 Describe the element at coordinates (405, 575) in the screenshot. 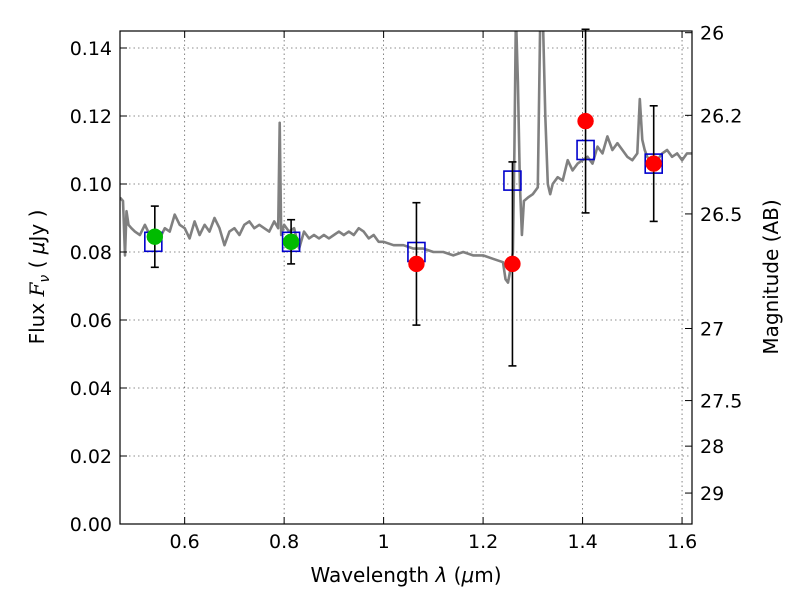

I see `x-axis-title: Wavelength λ (μm)` at that location.